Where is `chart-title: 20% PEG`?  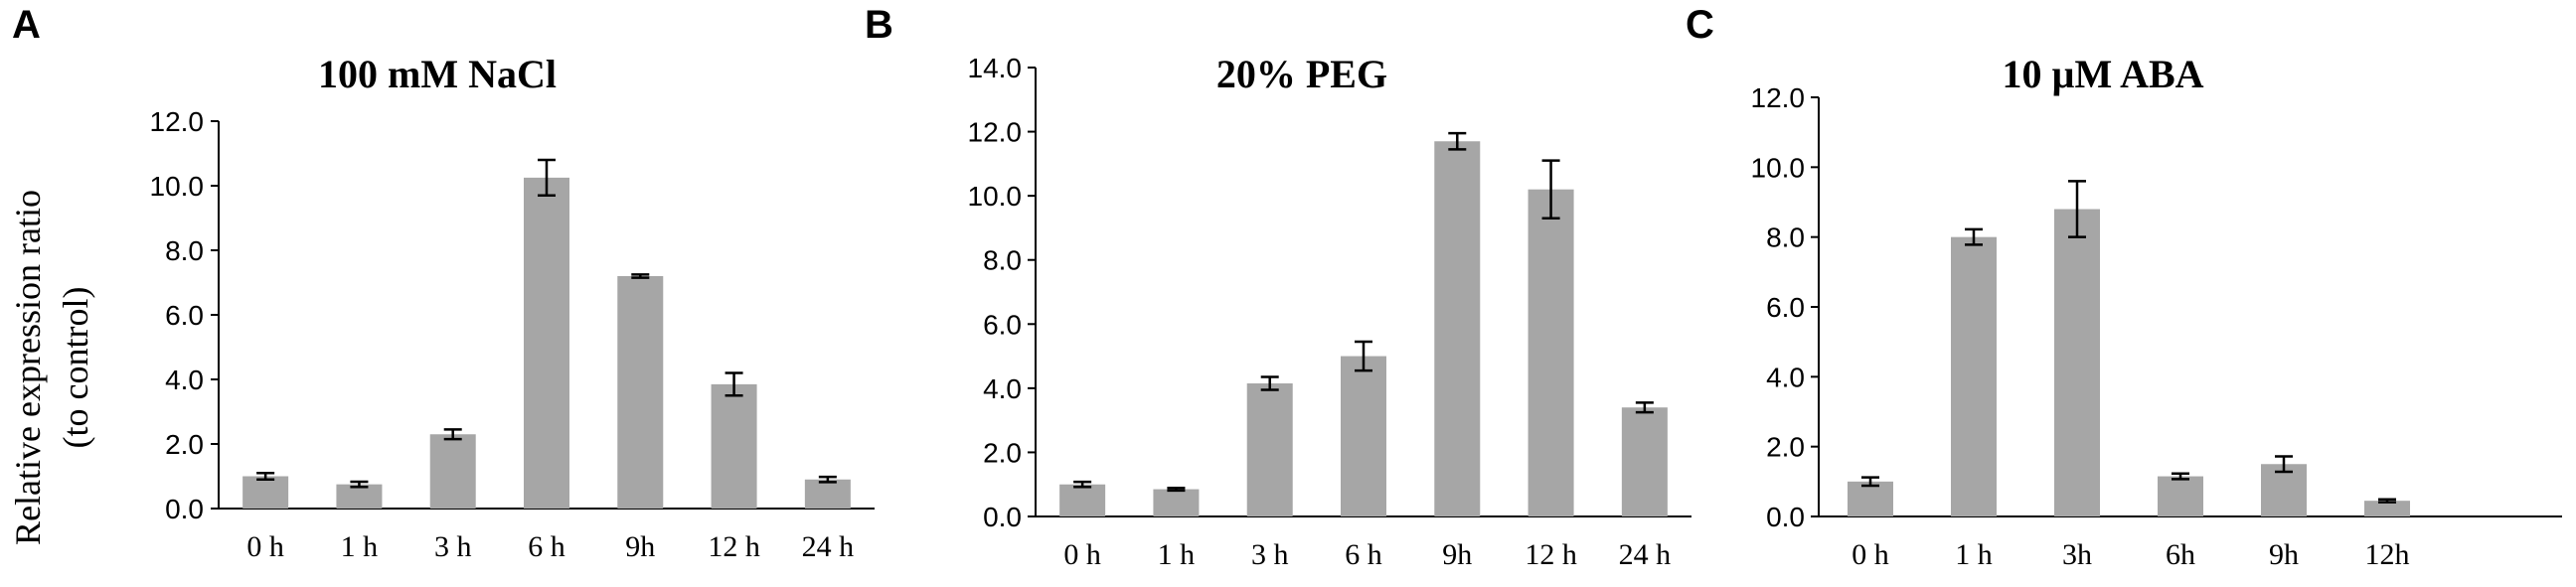
chart-title: 20% PEG is located at coordinates (1301, 74).